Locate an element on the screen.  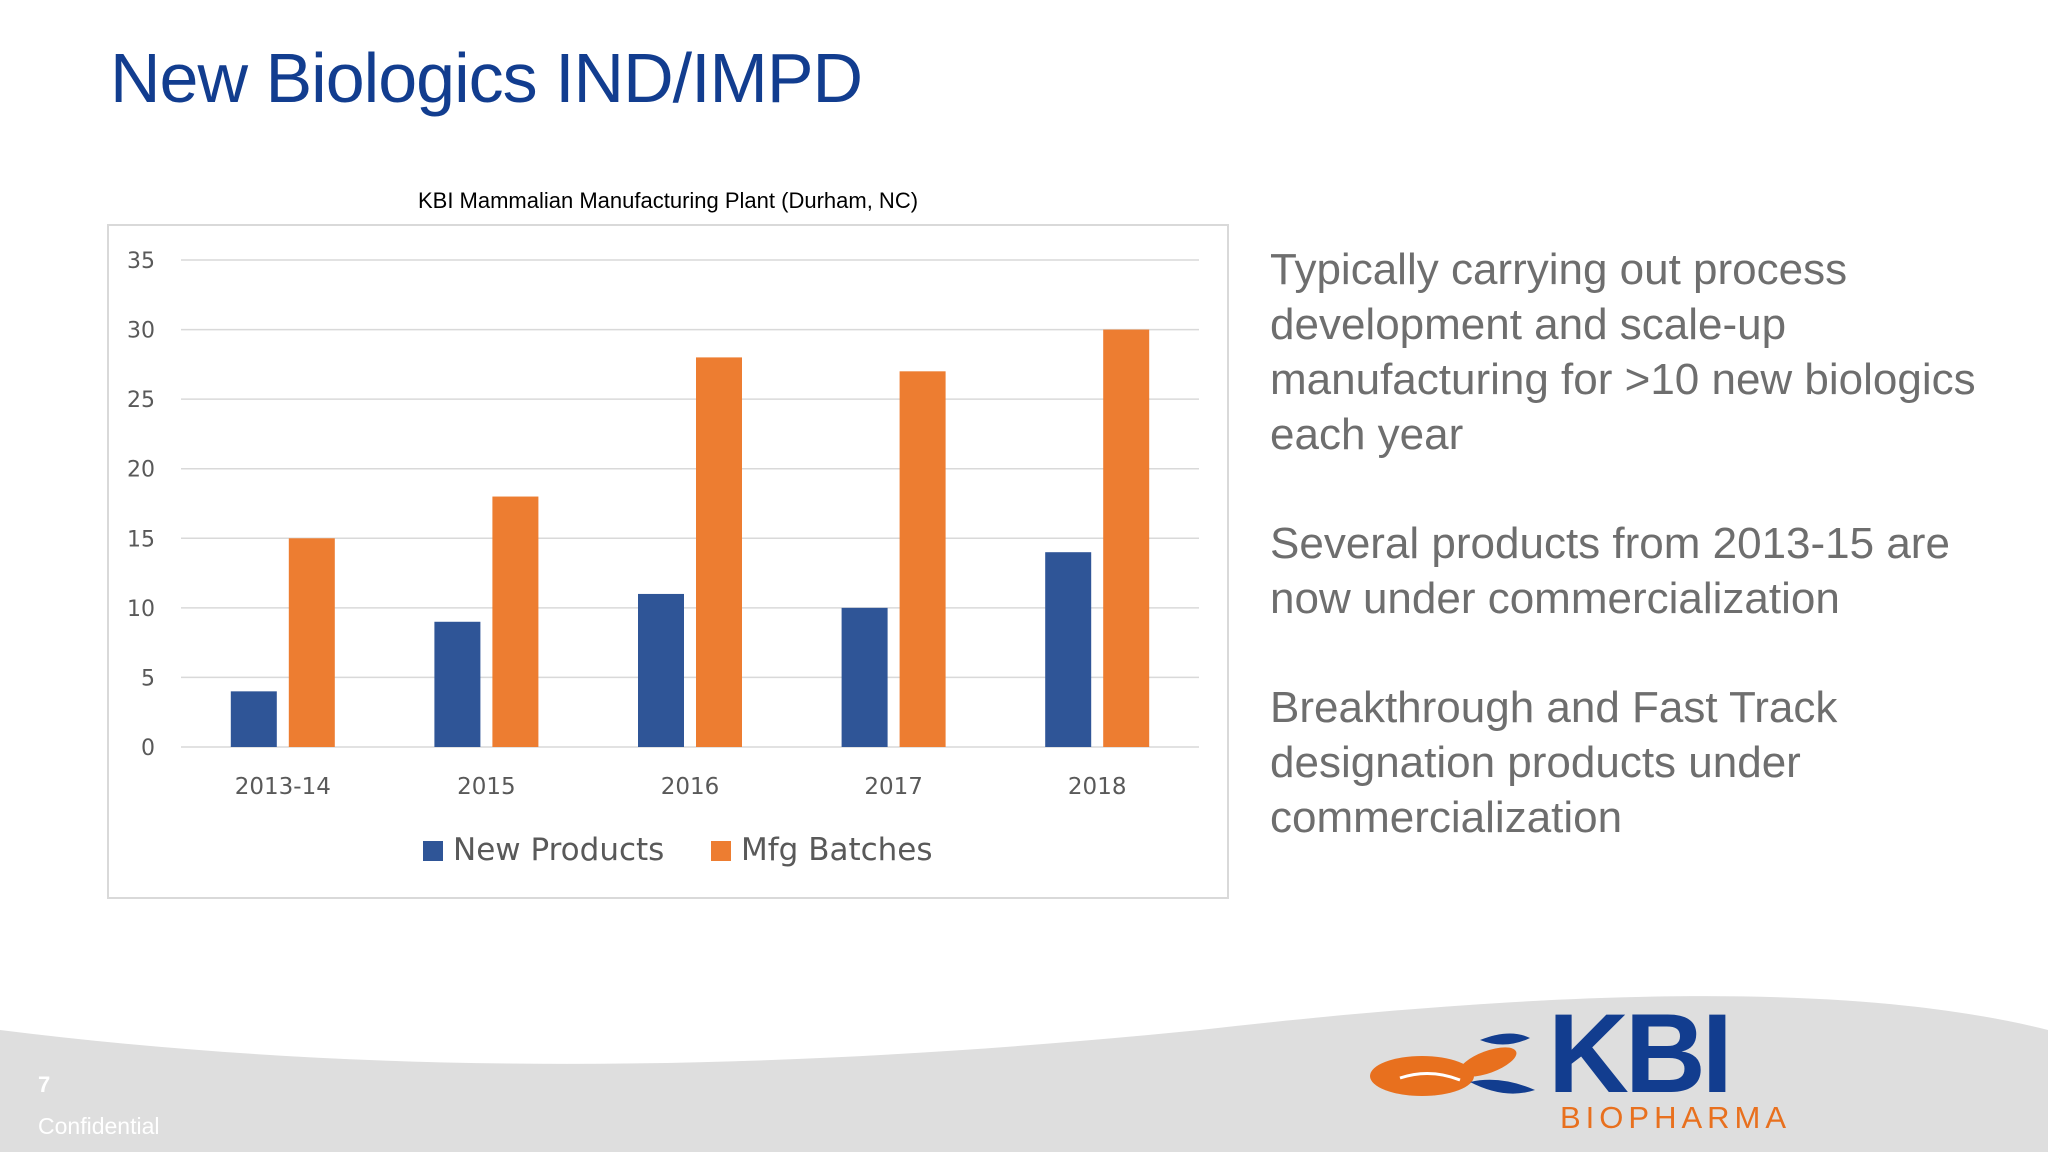
confidential-label: Confidential is located at coordinates (99, 1126).